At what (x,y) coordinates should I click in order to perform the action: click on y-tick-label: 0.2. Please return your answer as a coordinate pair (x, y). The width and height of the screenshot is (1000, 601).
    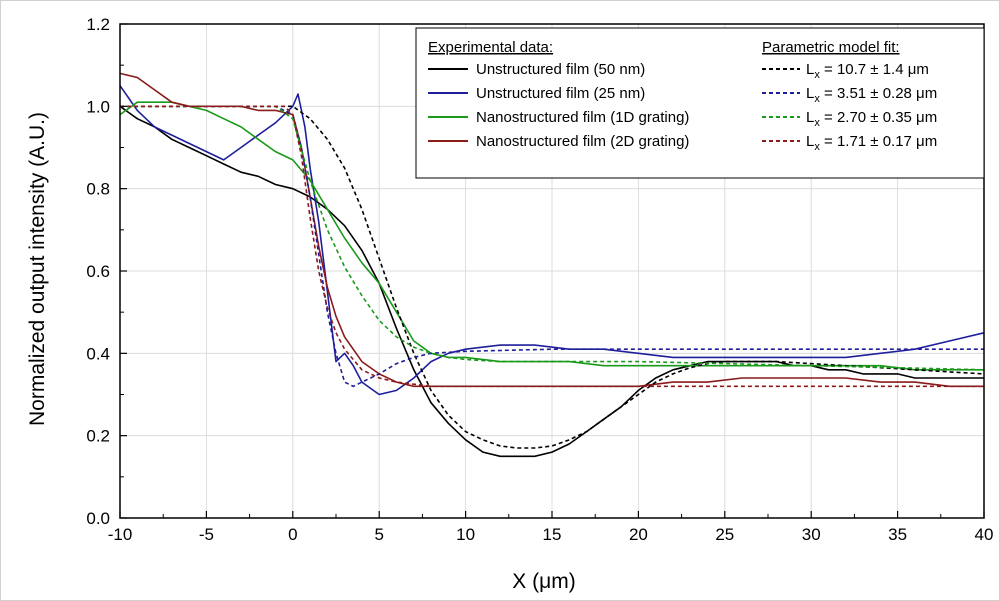
    Looking at the image, I should click on (98, 436).